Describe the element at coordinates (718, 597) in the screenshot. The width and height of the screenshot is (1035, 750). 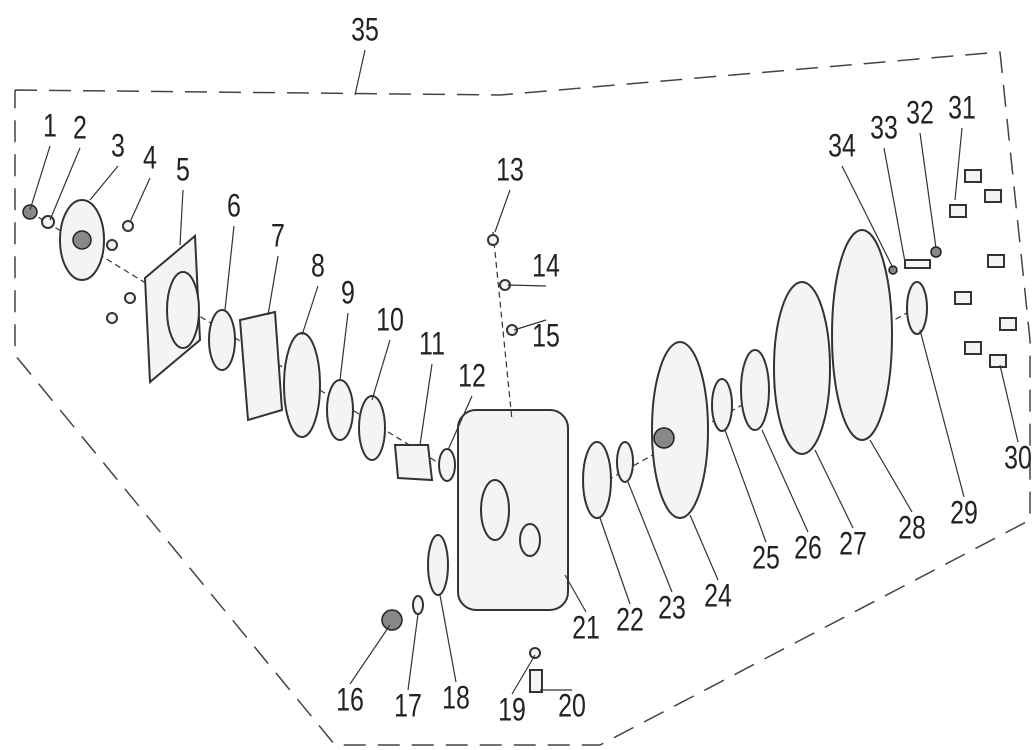
I see `callout-number: 24` at that location.